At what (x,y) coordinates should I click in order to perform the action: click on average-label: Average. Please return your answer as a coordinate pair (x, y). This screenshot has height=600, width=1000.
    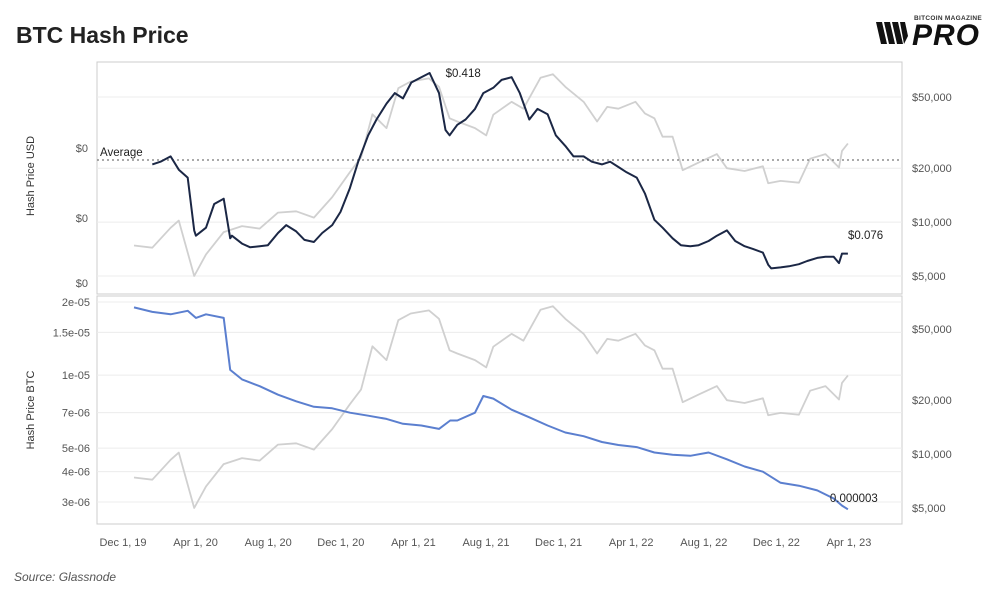
    Looking at the image, I should click on (121, 153).